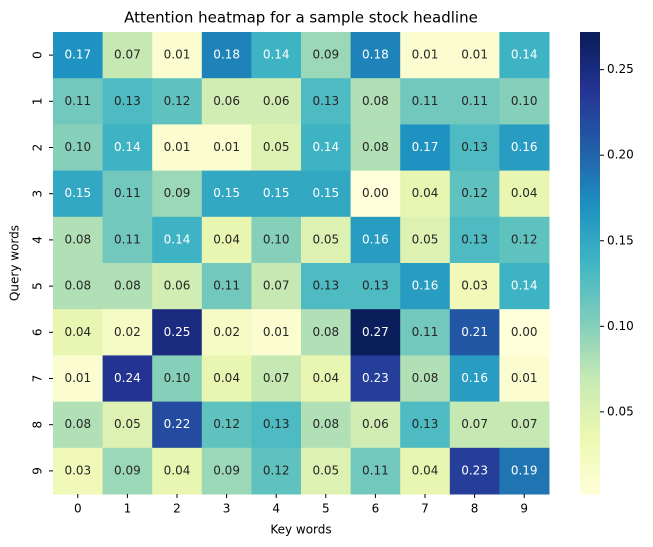  What do you see at coordinates (38, 471) in the screenshot?
I see `y-tick-label: 9` at bounding box center [38, 471].